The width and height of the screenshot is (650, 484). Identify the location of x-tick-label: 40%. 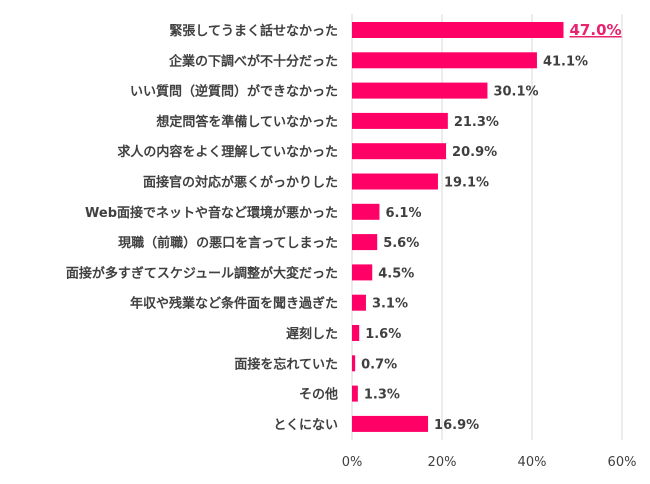
(532, 462).